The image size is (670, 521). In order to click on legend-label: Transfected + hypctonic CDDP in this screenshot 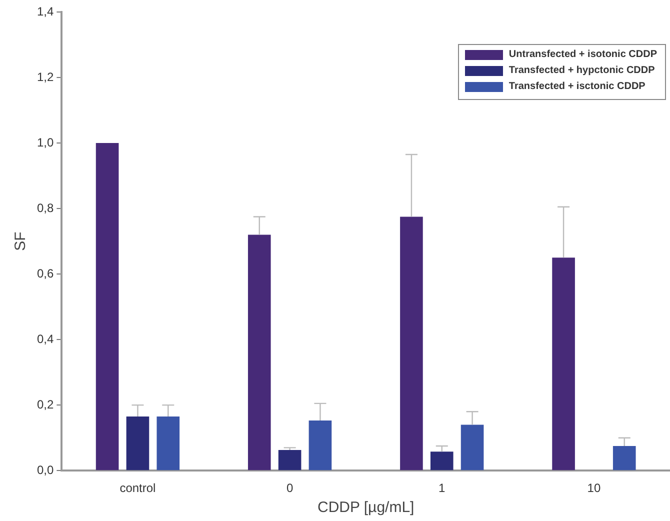, I will do `click(581, 70)`.